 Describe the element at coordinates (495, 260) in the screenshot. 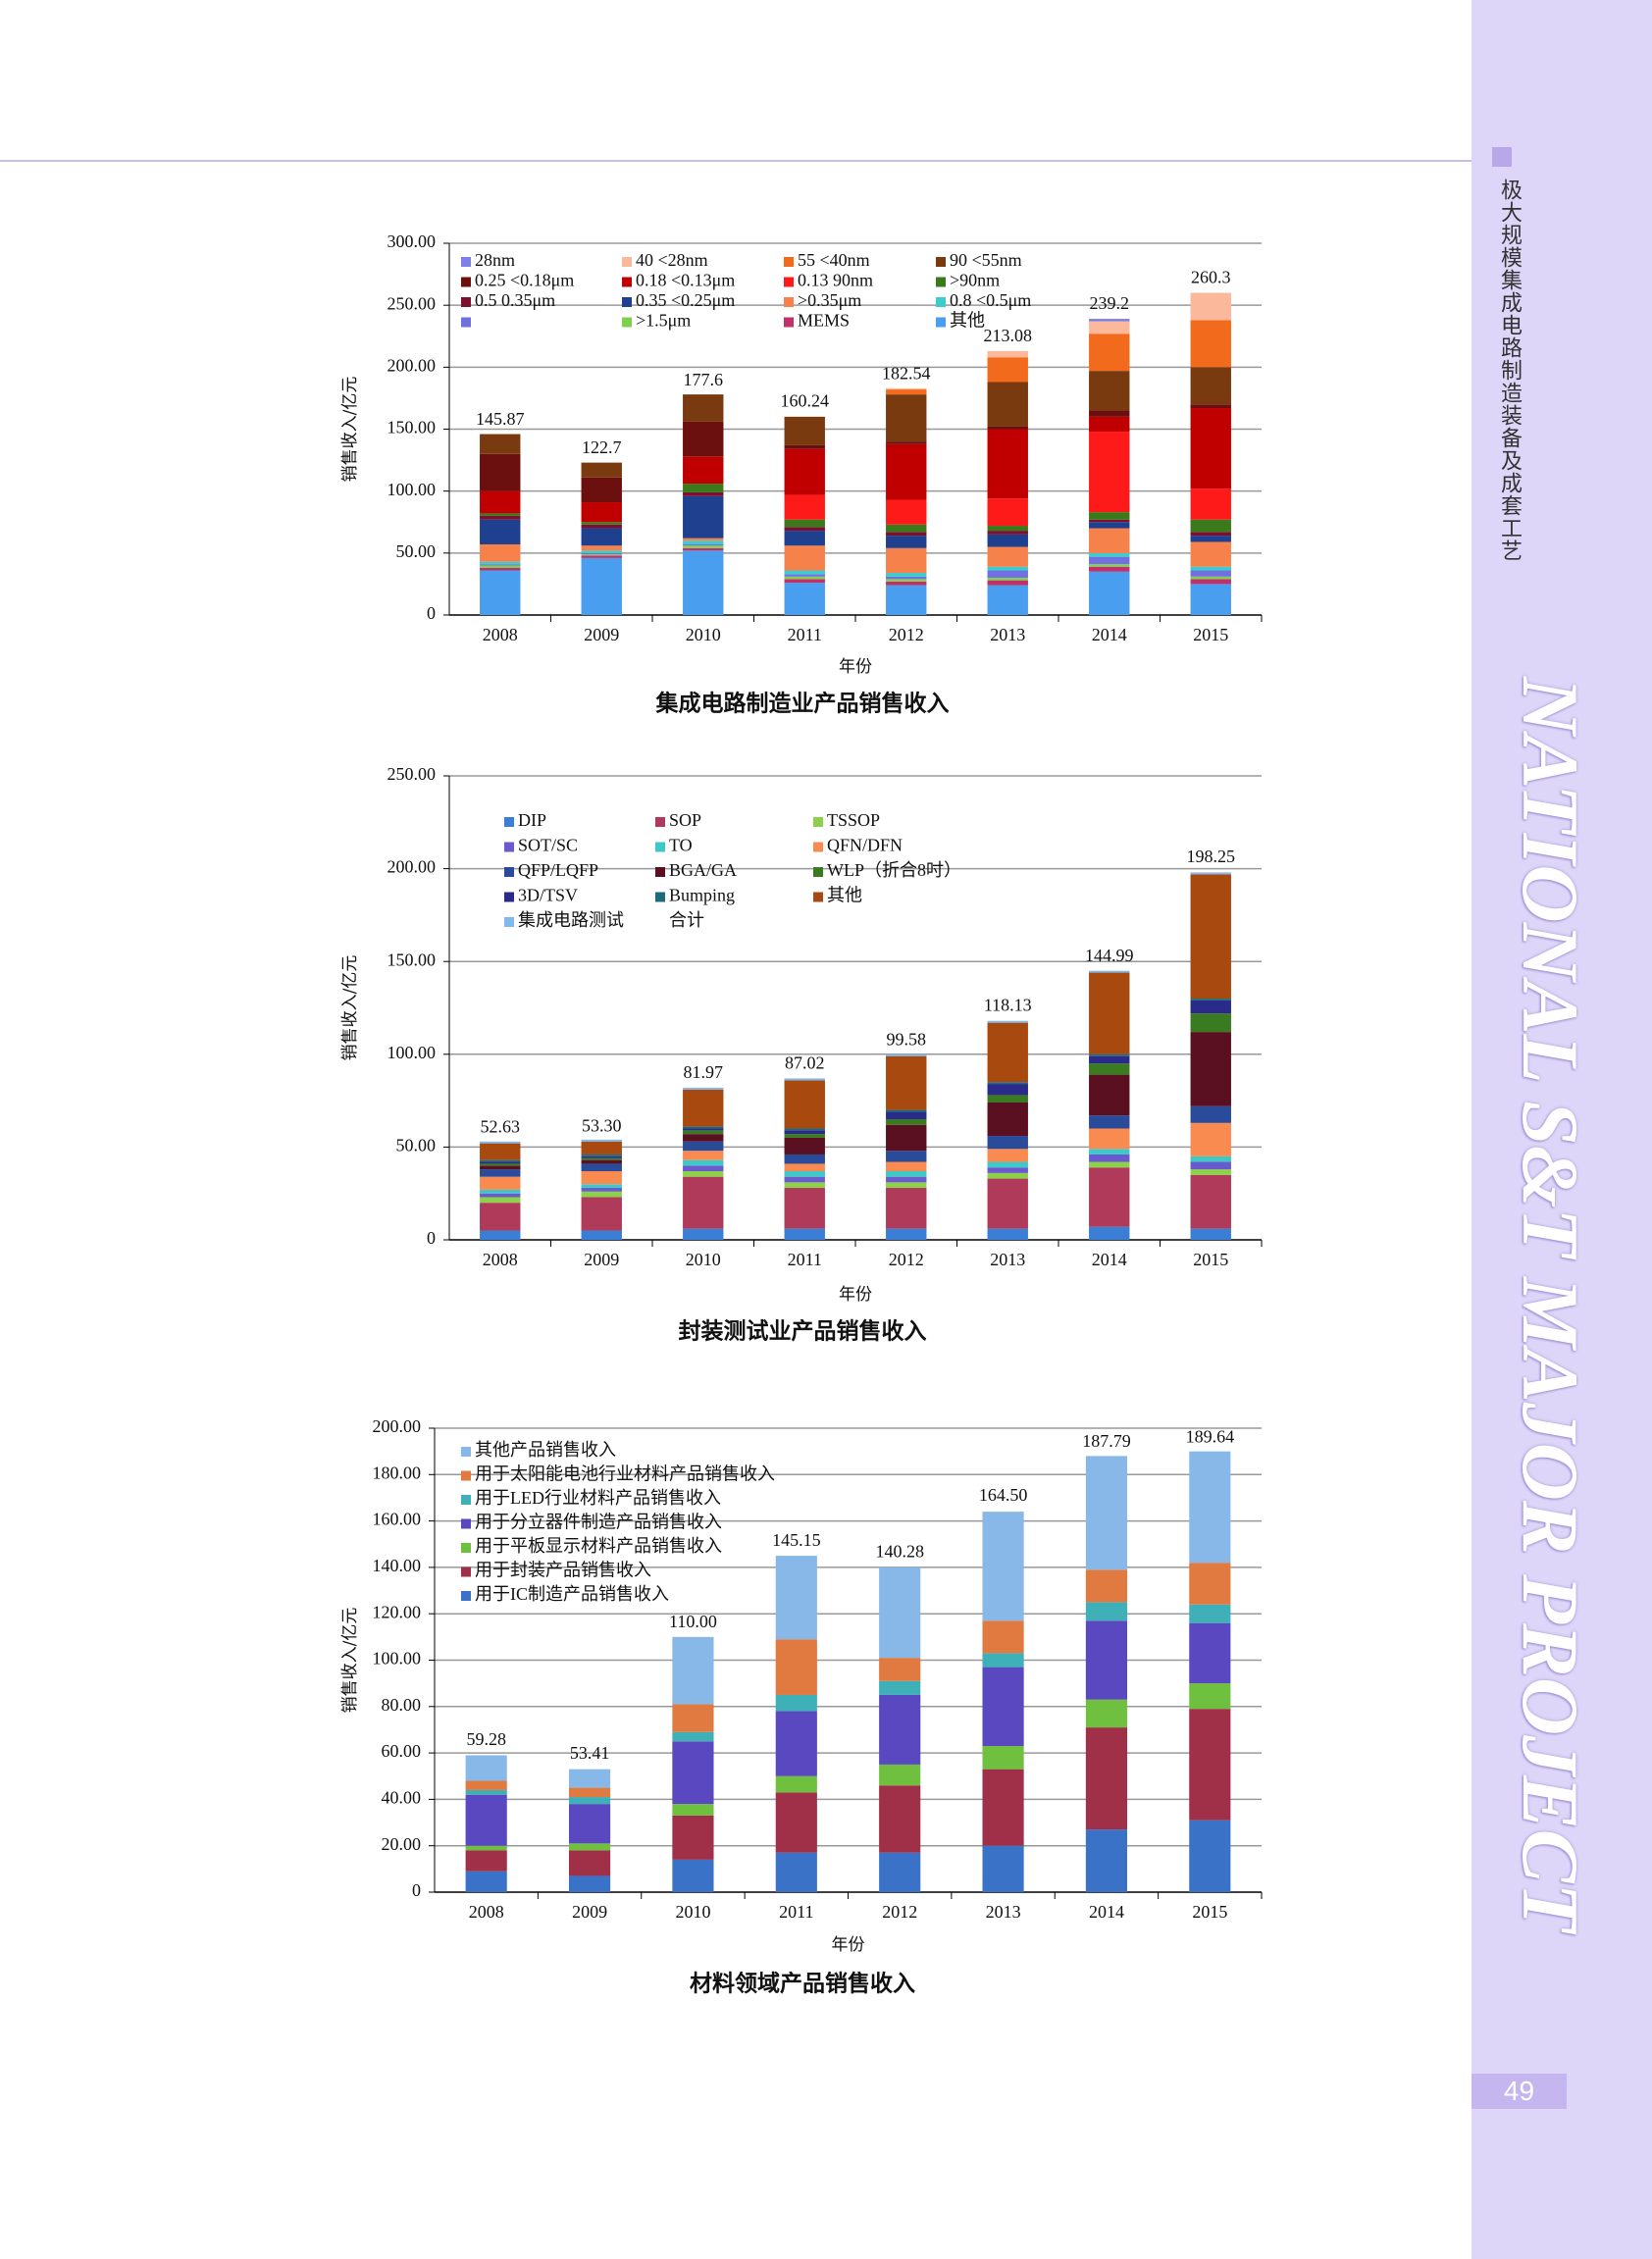

I see `legend-label: 28nm` at that location.